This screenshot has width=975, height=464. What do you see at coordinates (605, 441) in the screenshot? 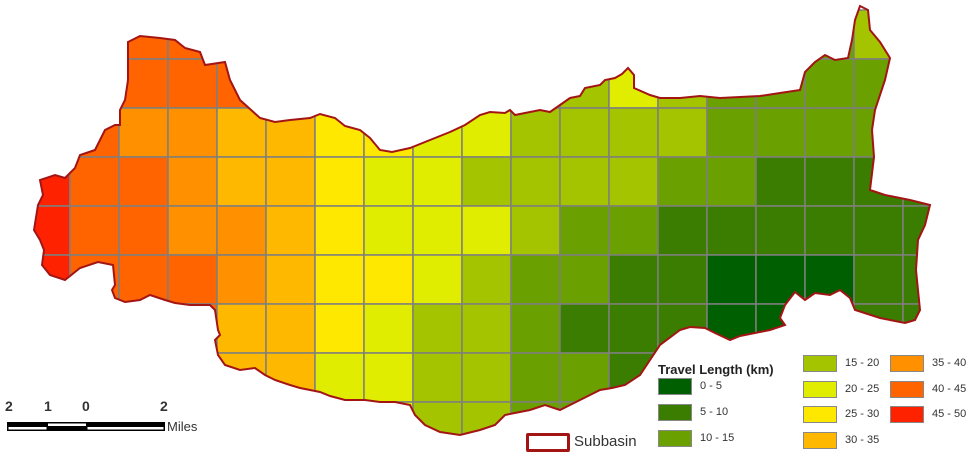
I see `subbasin-label: Subbasin` at bounding box center [605, 441].